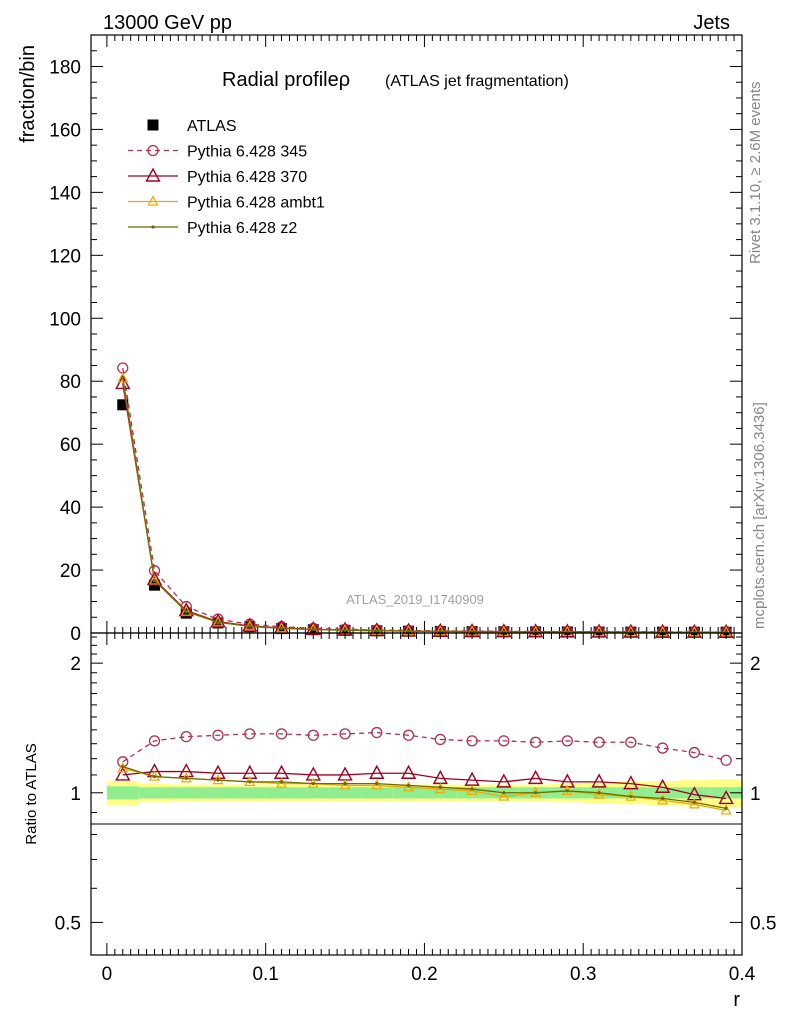 The width and height of the screenshot is (786, 1024). Describe the element at coordinates (755, 794) in the screenshot. I see `ratio-y-tick-label-right: 1` at that location.